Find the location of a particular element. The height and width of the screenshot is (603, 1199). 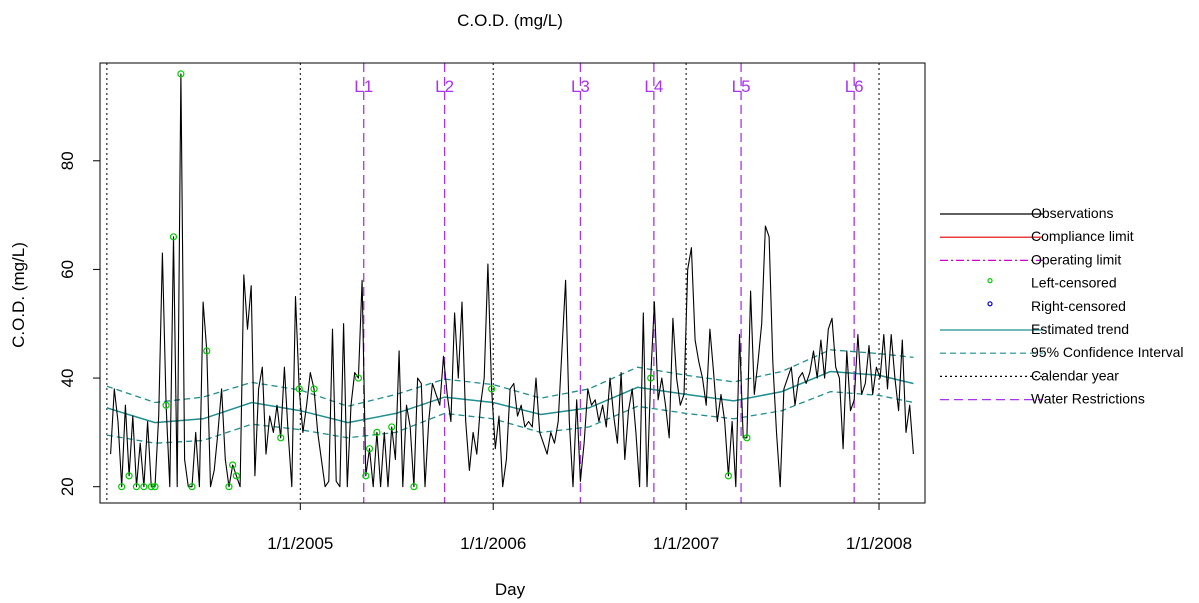

legend-label: Calendar year is located at coordinates (1075, 375).